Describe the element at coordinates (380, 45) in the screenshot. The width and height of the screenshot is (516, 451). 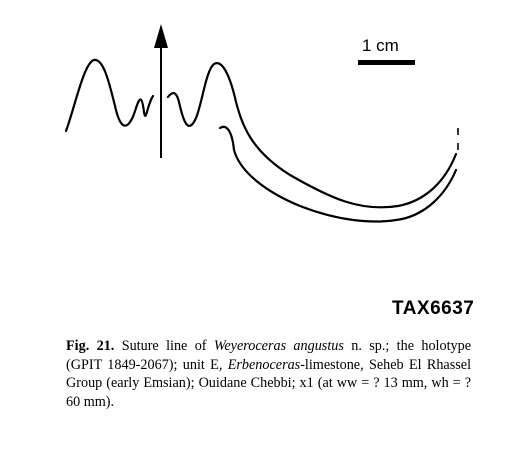
I see `scale-bar-label: 1 cm` at that location.